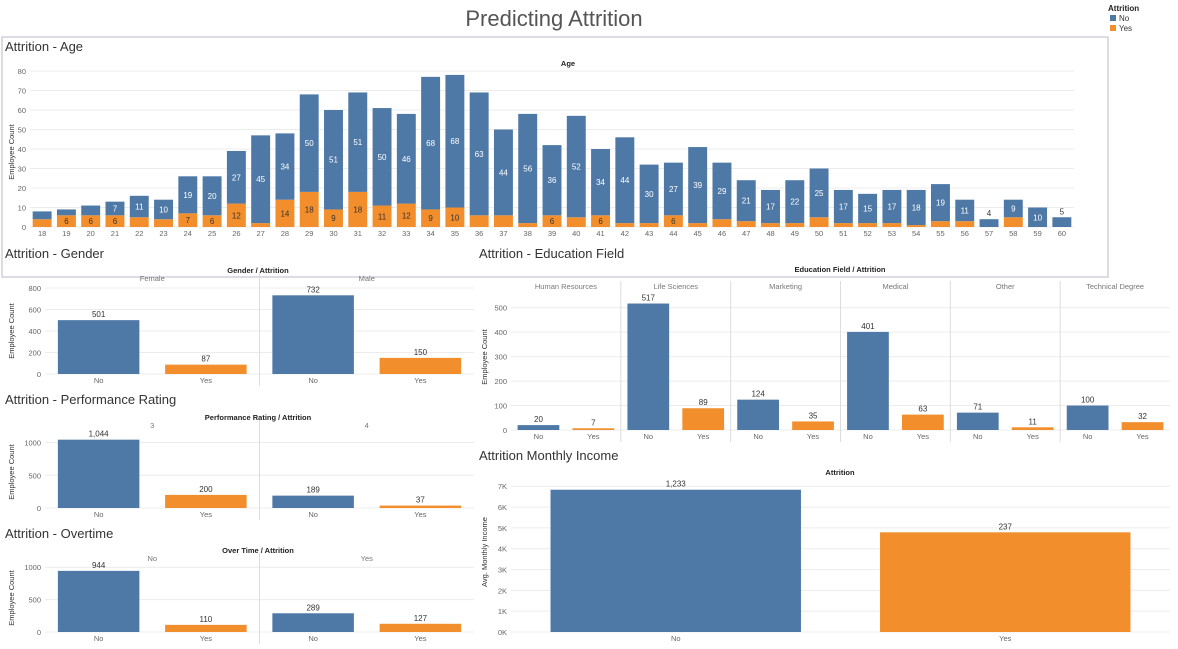 The image size is (1178, 649). What do you see at coordinates (55, 253) in the screenshot?
I see `panel-title: Attrition - Gender` at bounding box center [55, 253].